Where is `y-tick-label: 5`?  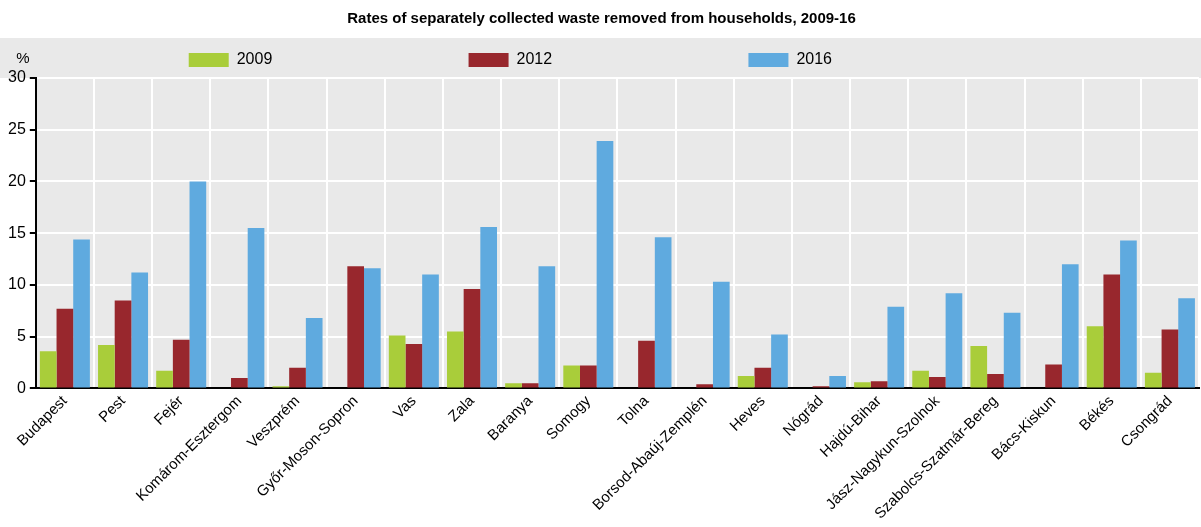
y-tick-label: 5 is located at coordinates (21, 336).